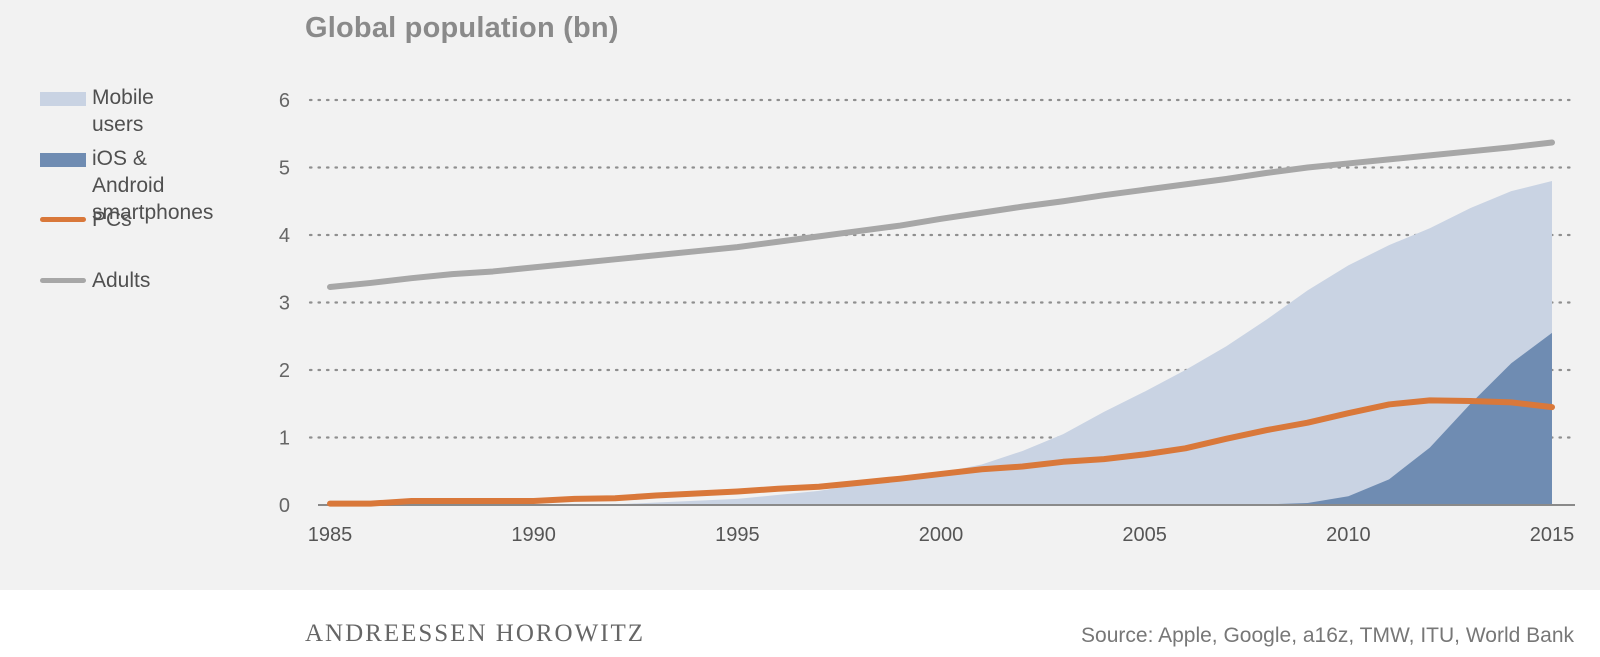  What do you see at coordinates (284, 439) in the screenshot?
I see `y-tick-label-1: 1` at bounding box center [284, 439].